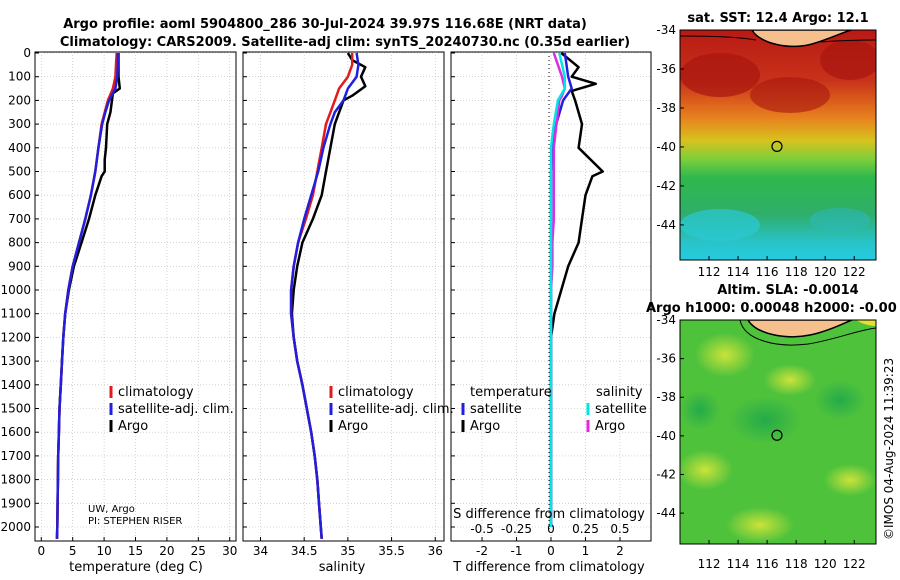 The image size is (900, 580). I want to click on depth-tick-label: 1500, so click(15, 409).